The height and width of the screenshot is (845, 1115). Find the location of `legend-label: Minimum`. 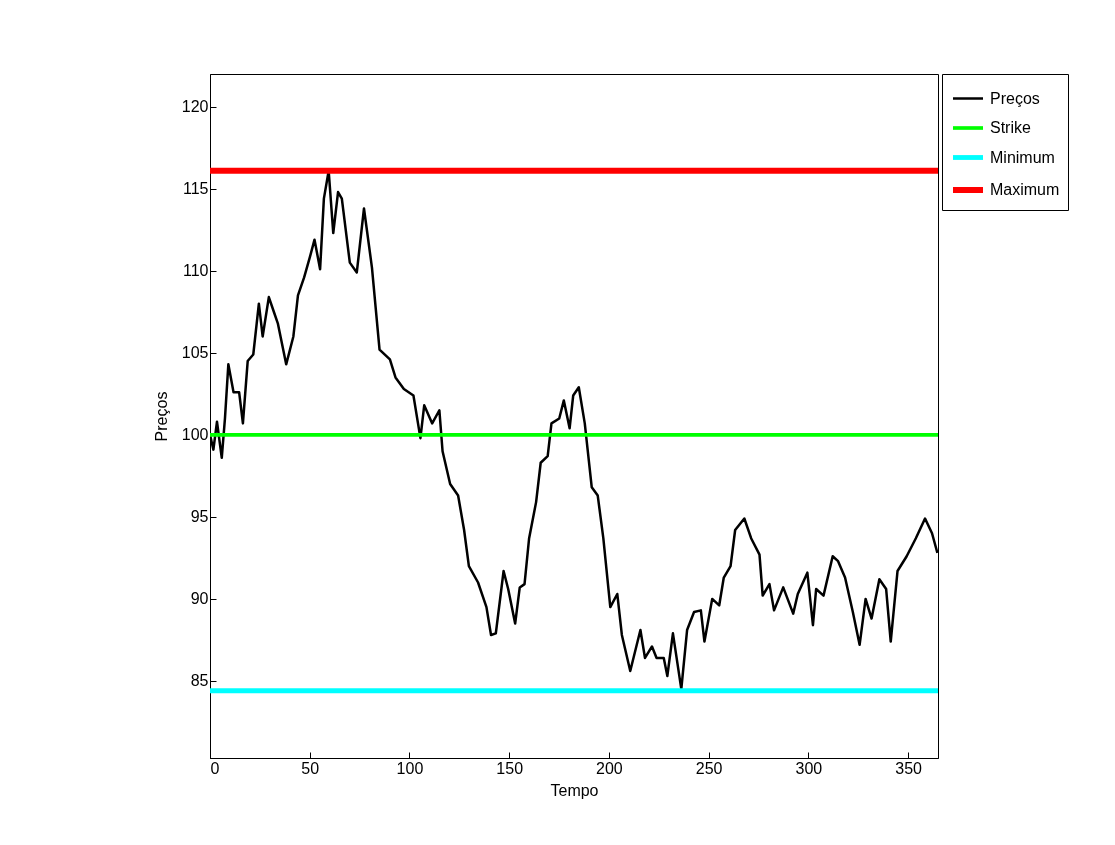

legend-label: Minimum is located at coordinates (1022, 157).